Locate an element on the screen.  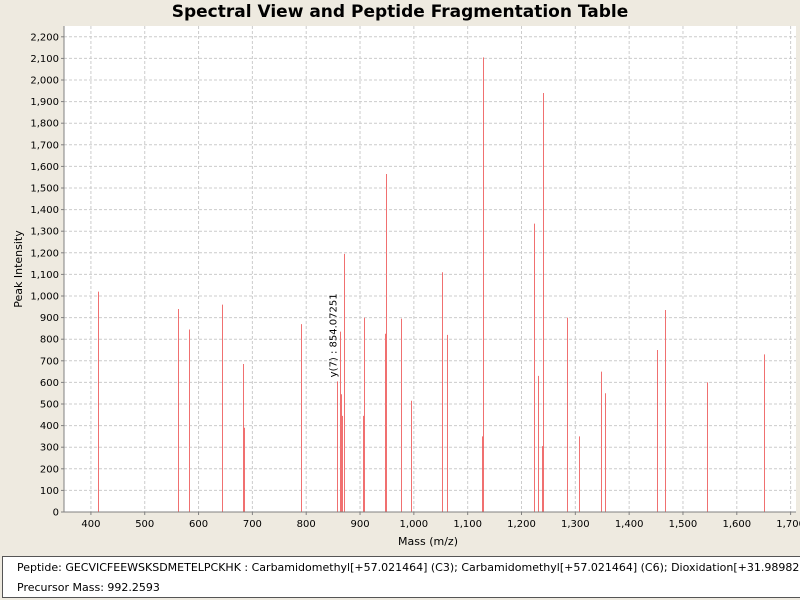
x-tick-label: 1,100 is located at coordinates (467, 524).